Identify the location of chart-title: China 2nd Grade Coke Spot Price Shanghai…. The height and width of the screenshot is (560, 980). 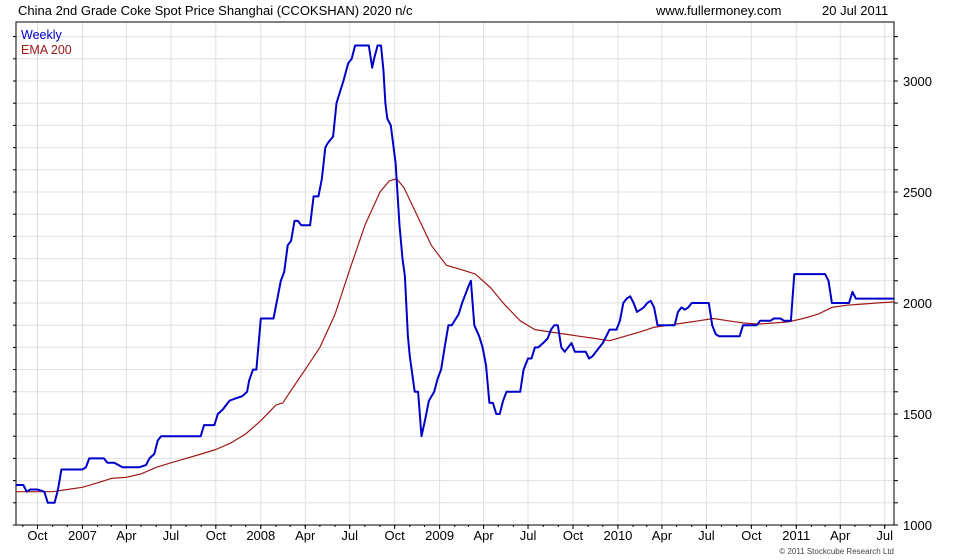
(215, 10).